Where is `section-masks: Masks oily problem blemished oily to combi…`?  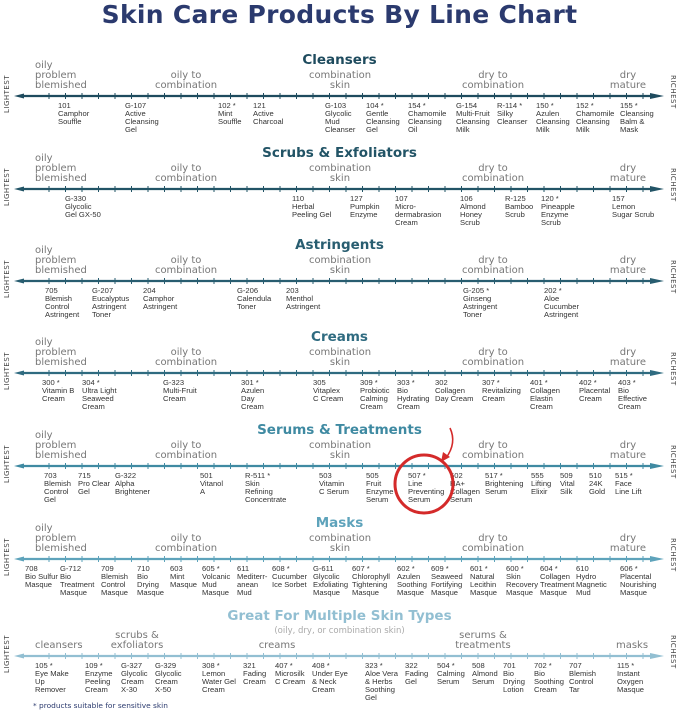 section-masks: Masks oily problem blemished oily to combi… is located at coordinates (339, 561).